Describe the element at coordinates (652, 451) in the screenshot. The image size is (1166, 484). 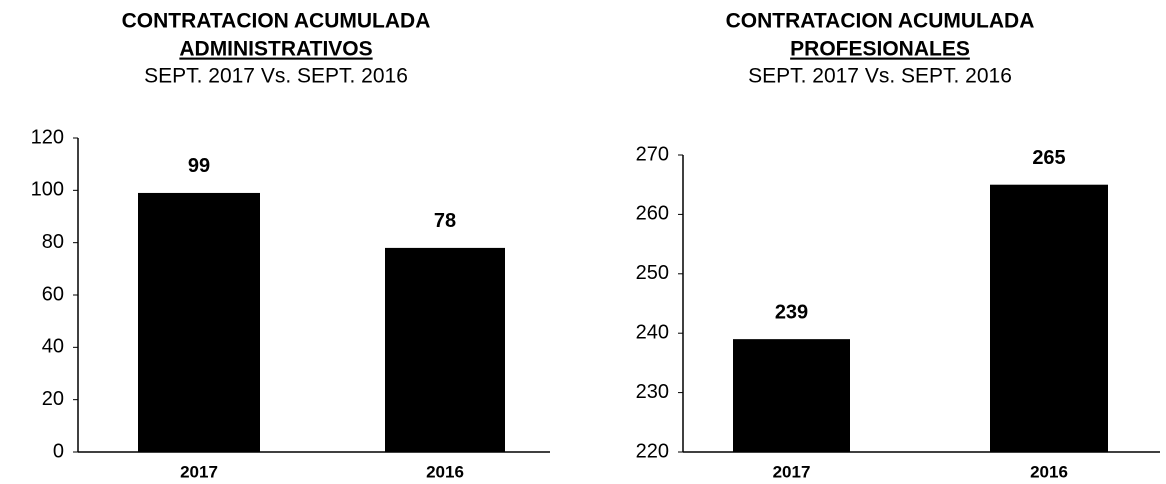
I see `y-tick-label: 220` at that location.